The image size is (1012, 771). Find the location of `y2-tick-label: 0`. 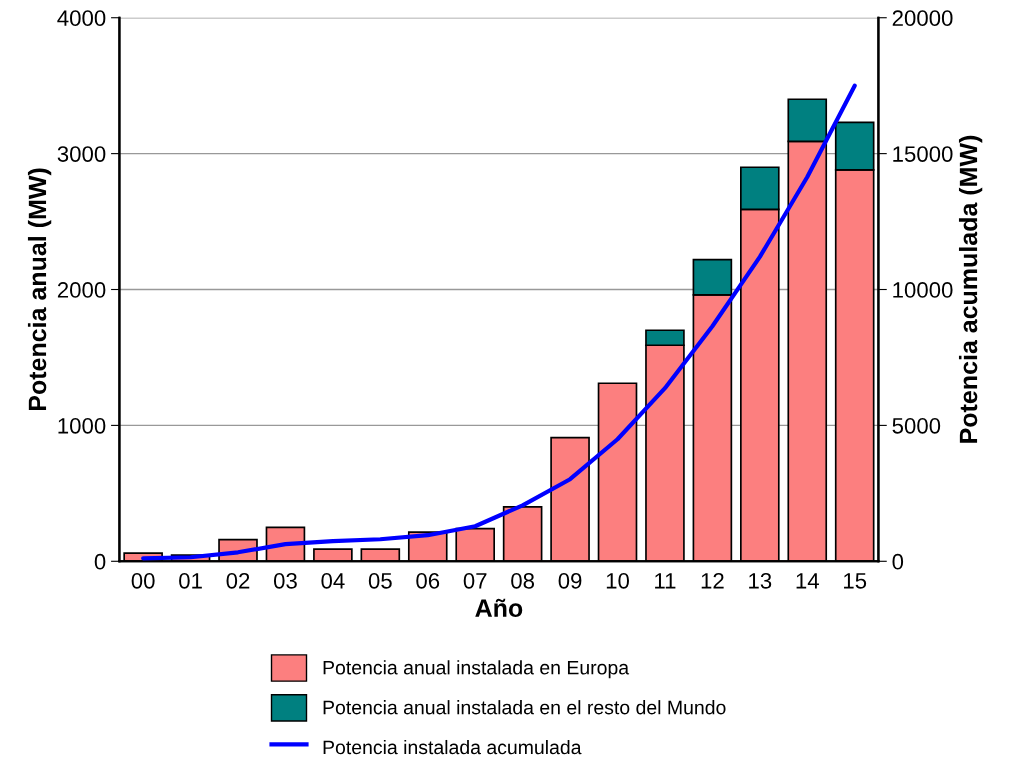

y2-tick-label: 0 is located at coordinates (898, 561).